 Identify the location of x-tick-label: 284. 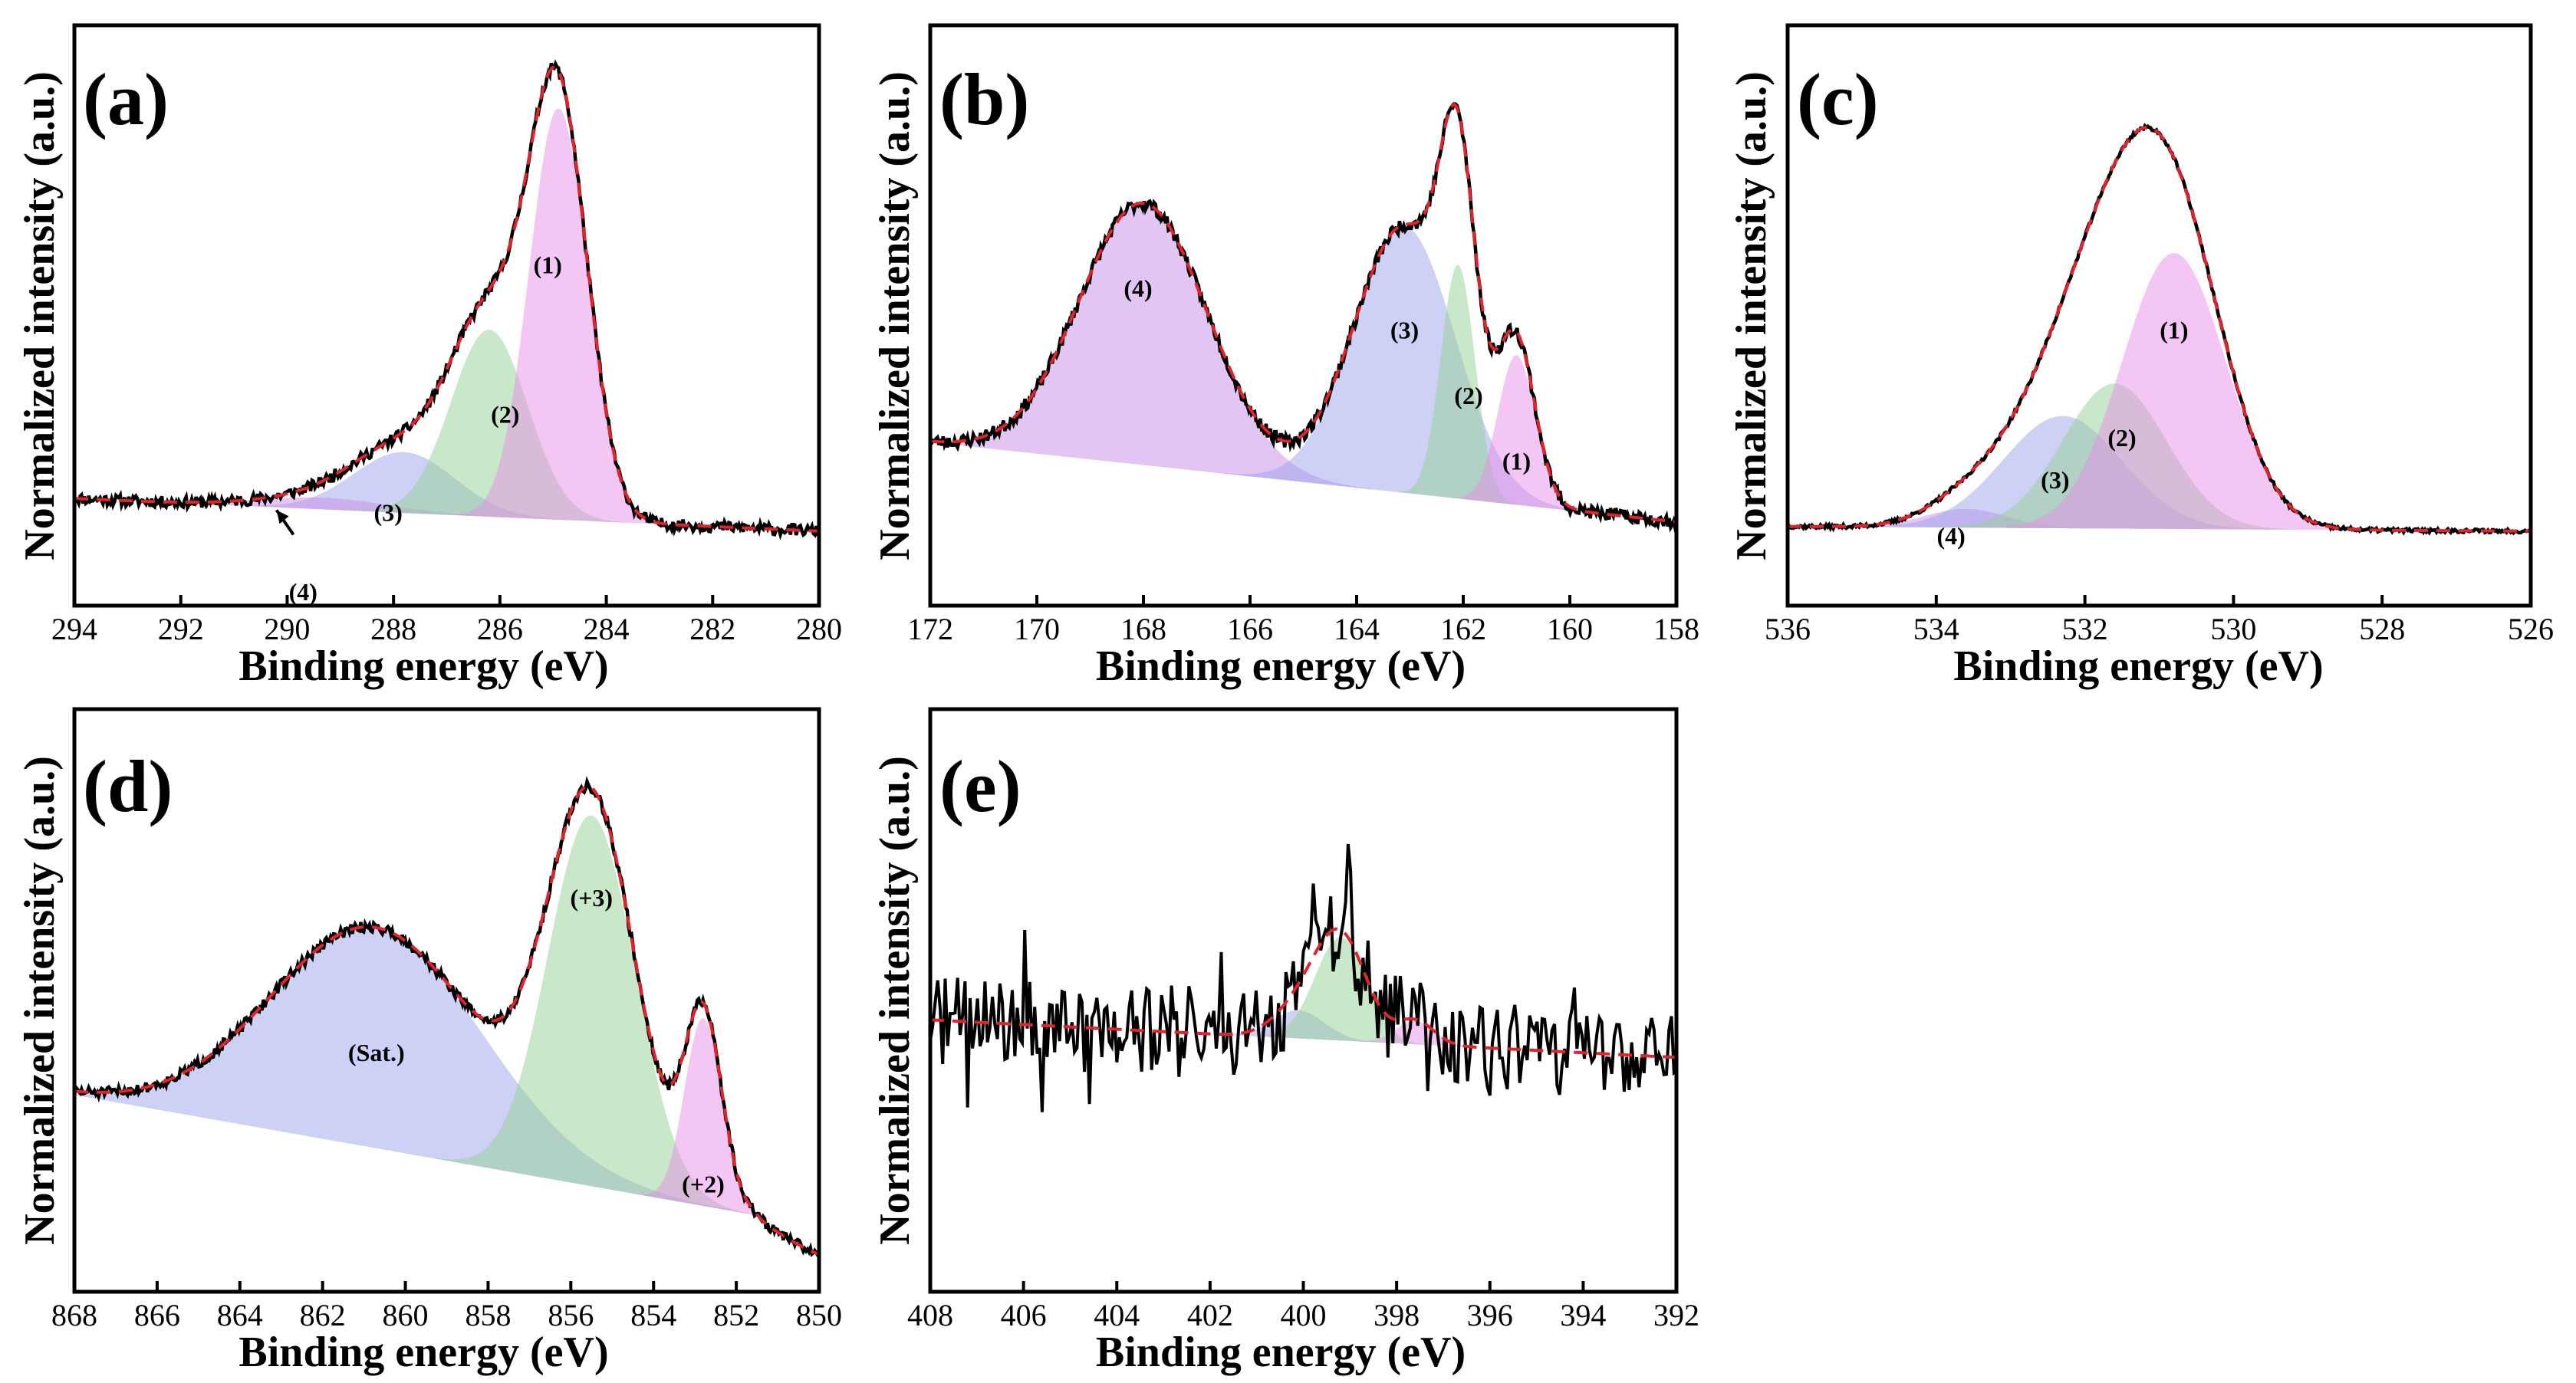
(607, 629).